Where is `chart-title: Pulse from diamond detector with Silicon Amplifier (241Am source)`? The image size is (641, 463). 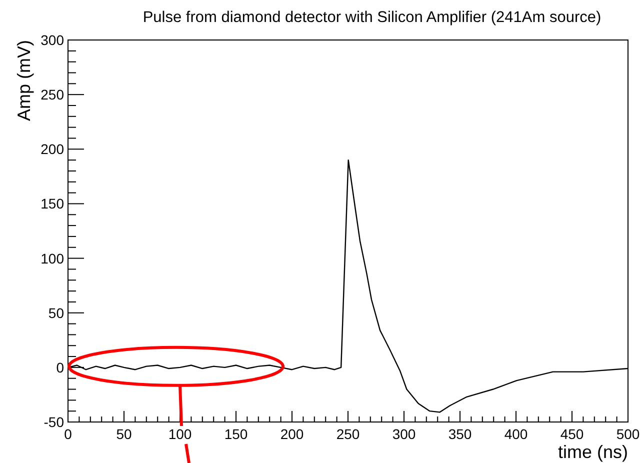
chart-title: Pulse from diamond detector with Silicon Amplifier (241Am source) is located at coordinates (372, 17).